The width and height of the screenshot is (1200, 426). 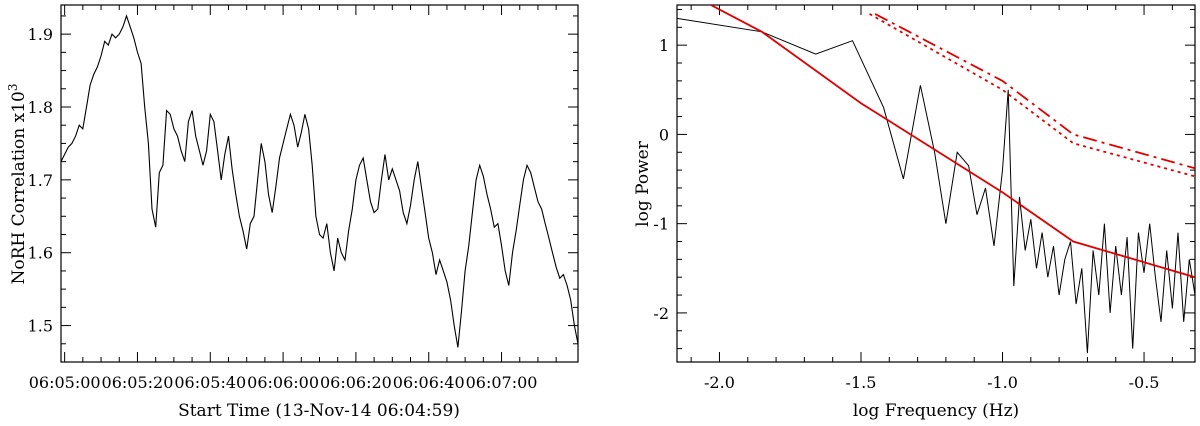 What do you see at coordinates (40, 180) in the screenshot?
I see `left-y-tick-label: 1.7` at bounding box center [40, 180].